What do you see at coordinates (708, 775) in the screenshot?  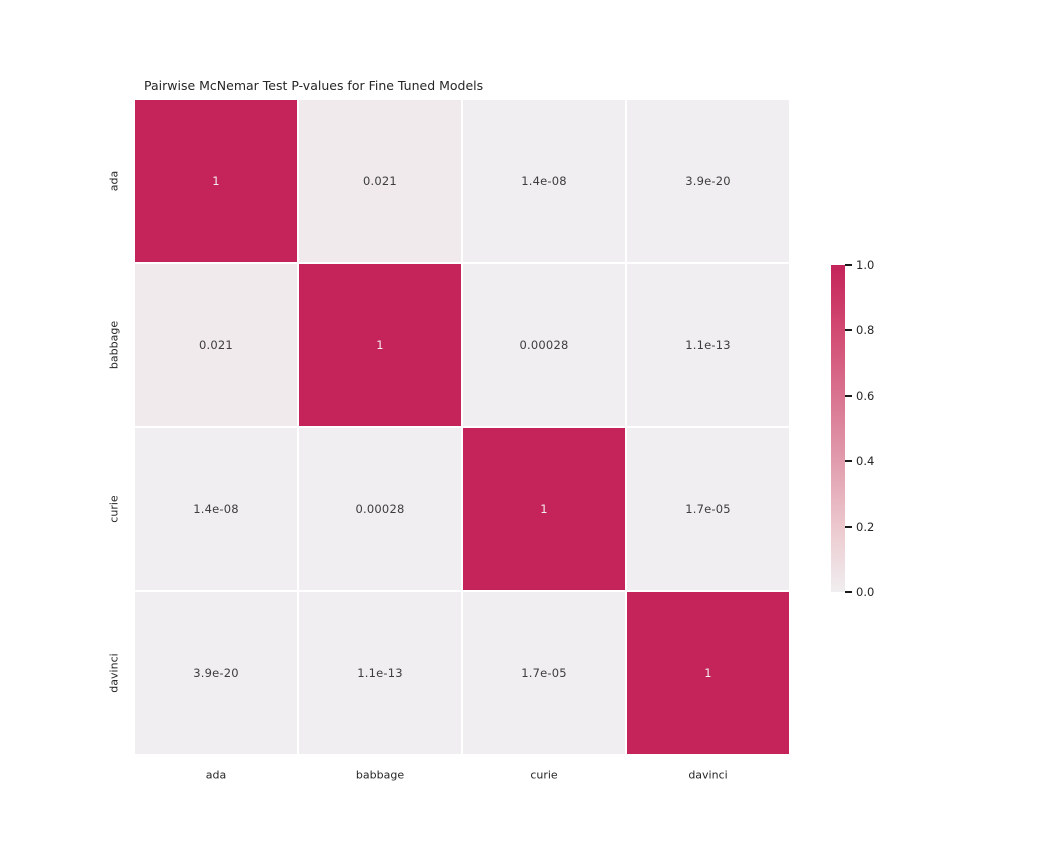 I see `x-tick-label-davinci: davinci` at bounding box center [708, 775].